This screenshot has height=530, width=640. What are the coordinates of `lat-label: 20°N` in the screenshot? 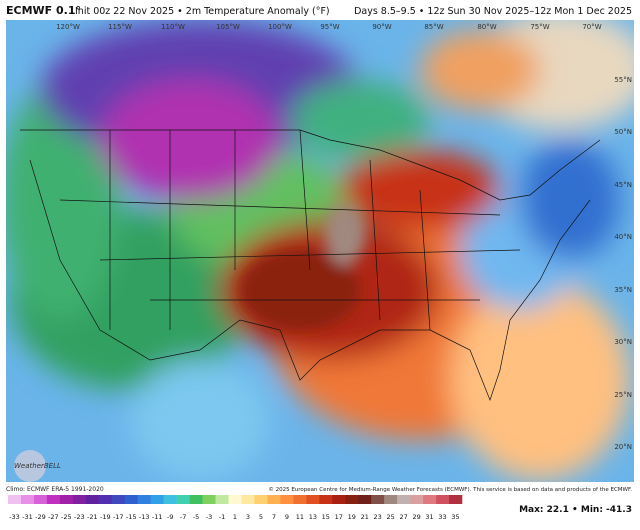 It's located at (623, 447).